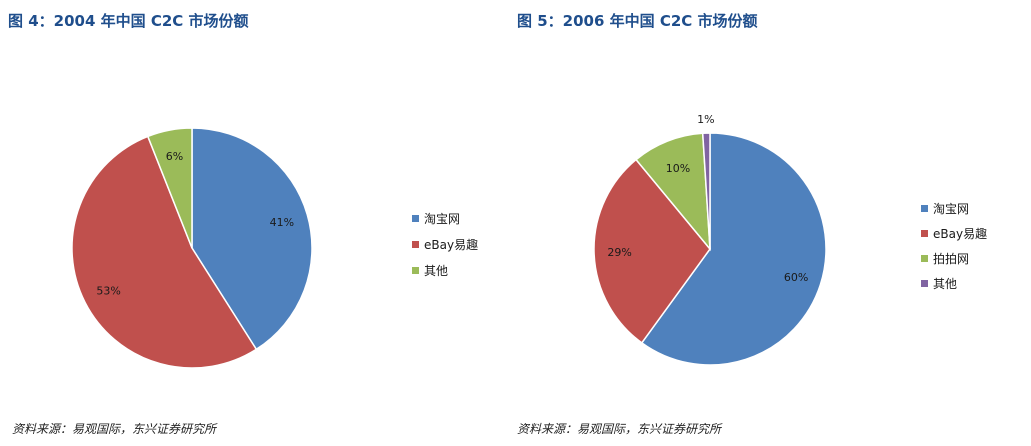  I want to click on legend-label-3: 拍拍网, so click(951, 258).